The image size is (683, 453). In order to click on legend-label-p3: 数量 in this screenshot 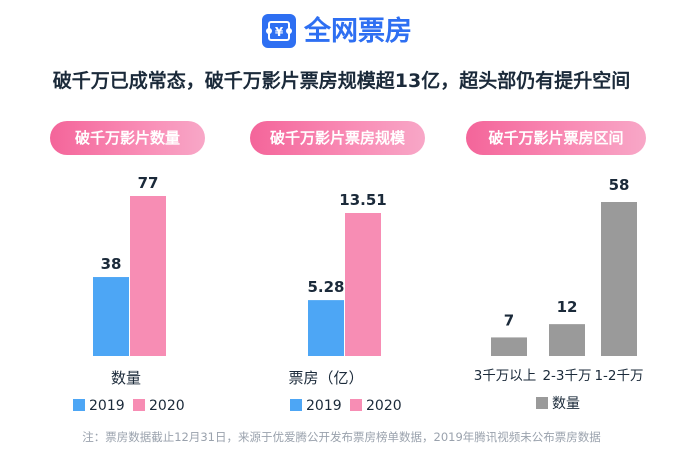, I will do `click(566, 404)`.